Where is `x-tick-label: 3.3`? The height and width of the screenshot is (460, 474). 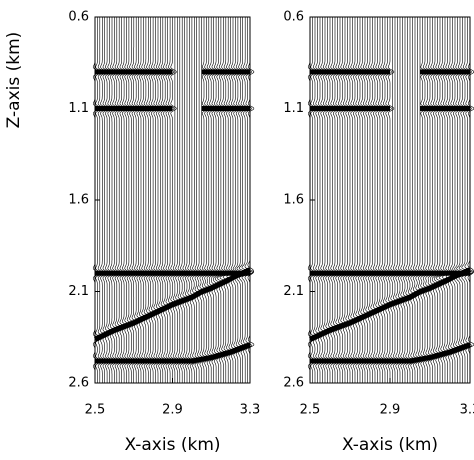
x-tick-label: 3.3 is located at coordinates (467, 410).